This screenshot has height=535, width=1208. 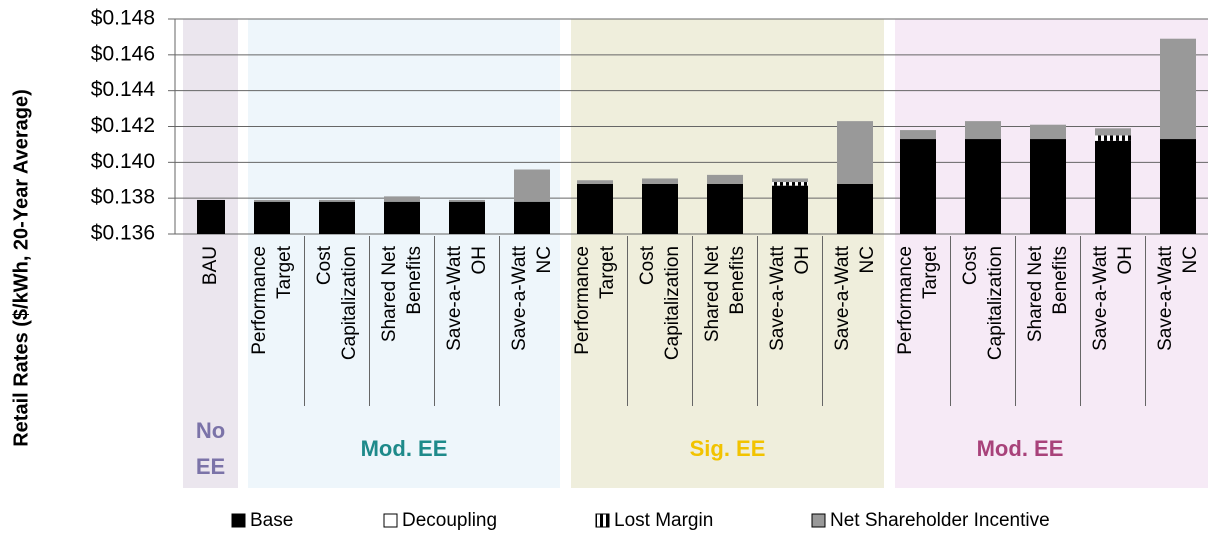 I want to click on legend-label: Net Shareholder Incentive, so click(x=940, y=520).